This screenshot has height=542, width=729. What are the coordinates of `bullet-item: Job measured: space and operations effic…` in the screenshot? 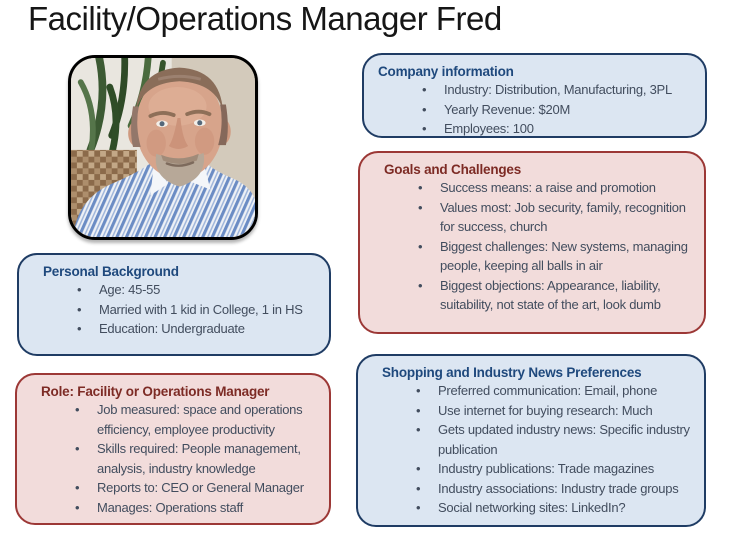 It's located at (194, 419).